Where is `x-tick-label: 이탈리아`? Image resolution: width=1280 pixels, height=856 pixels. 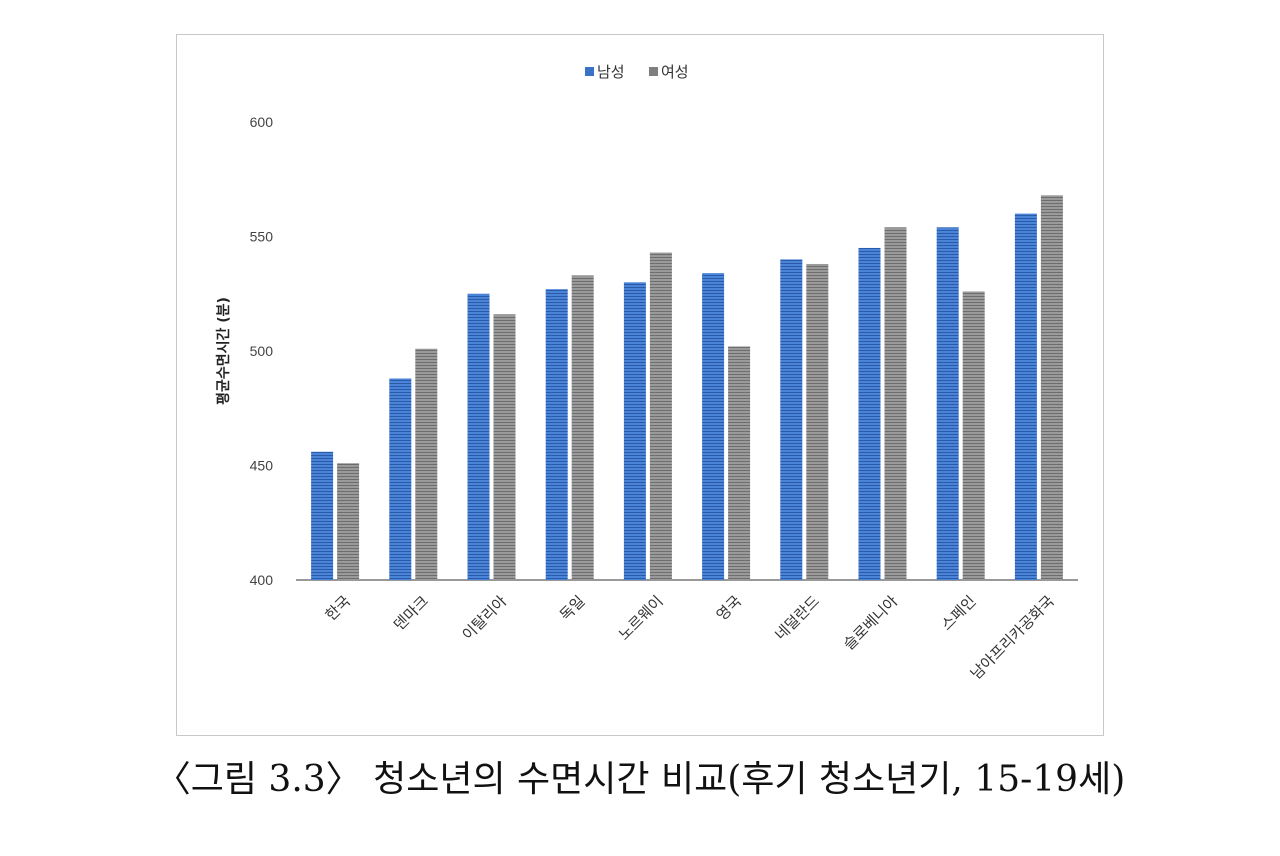
x-tick-label: 이탈리아 is located at coordinates (485, 618).